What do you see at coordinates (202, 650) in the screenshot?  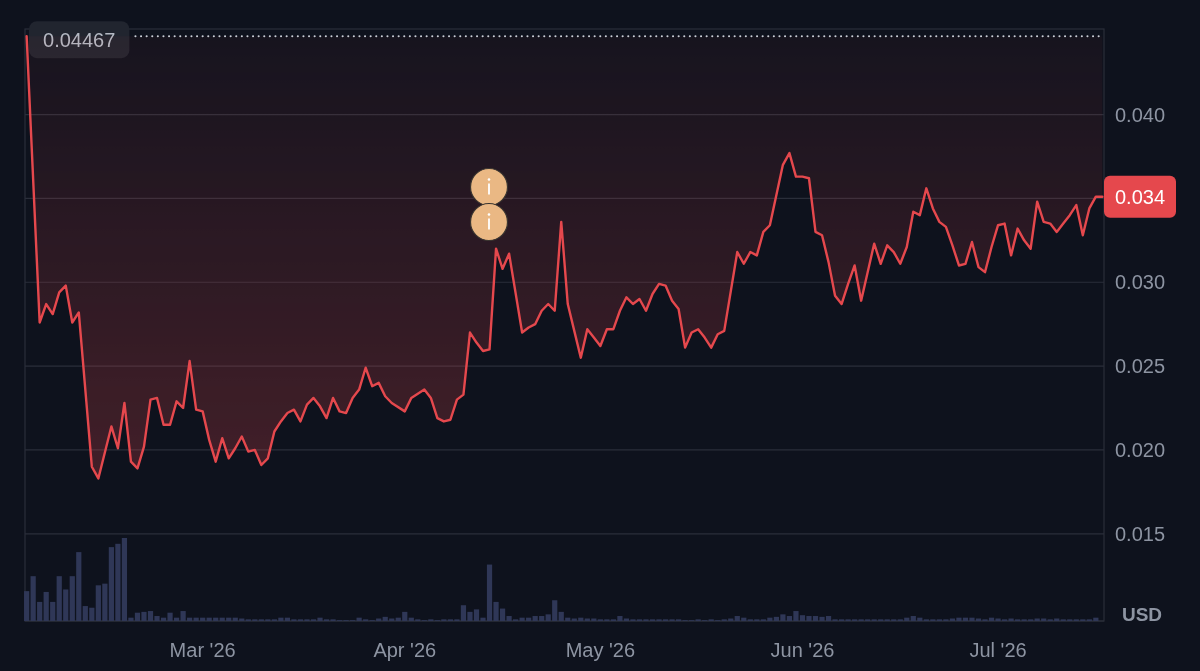 I see `x-tick-label: Mar '26` at bounding box center [202, 650].